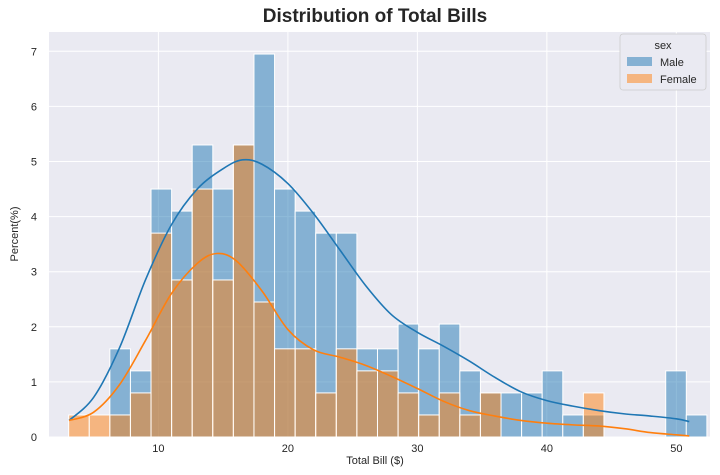 This screenshot has height=475, width=720. What do you see at coordinates (375, 16) in the screenshot?
I see `chart-title: Distribution of Total Bills` at bounding box center [375, 16].